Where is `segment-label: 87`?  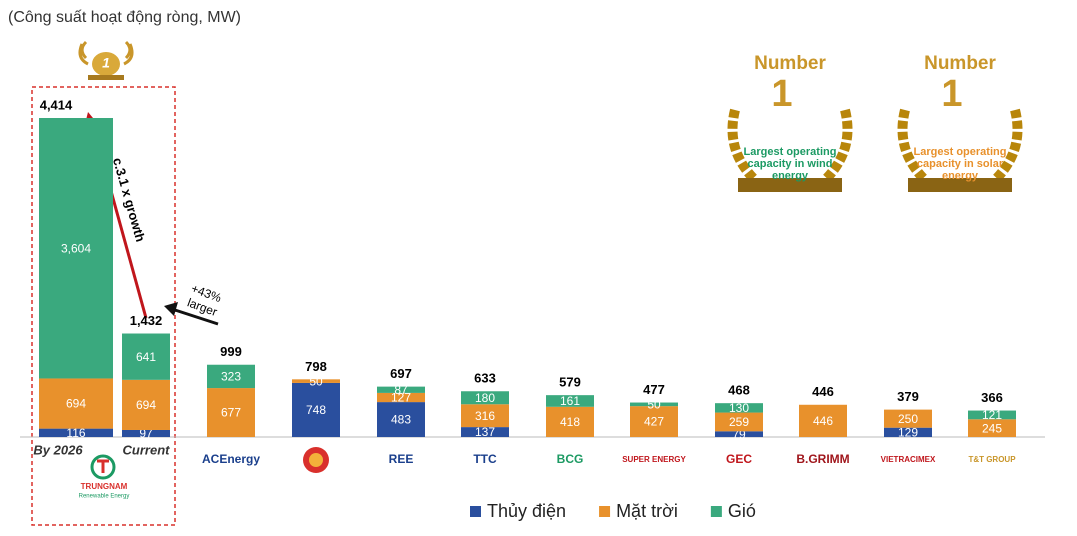 segment-label: 87 is located at coordinates (401, 390).